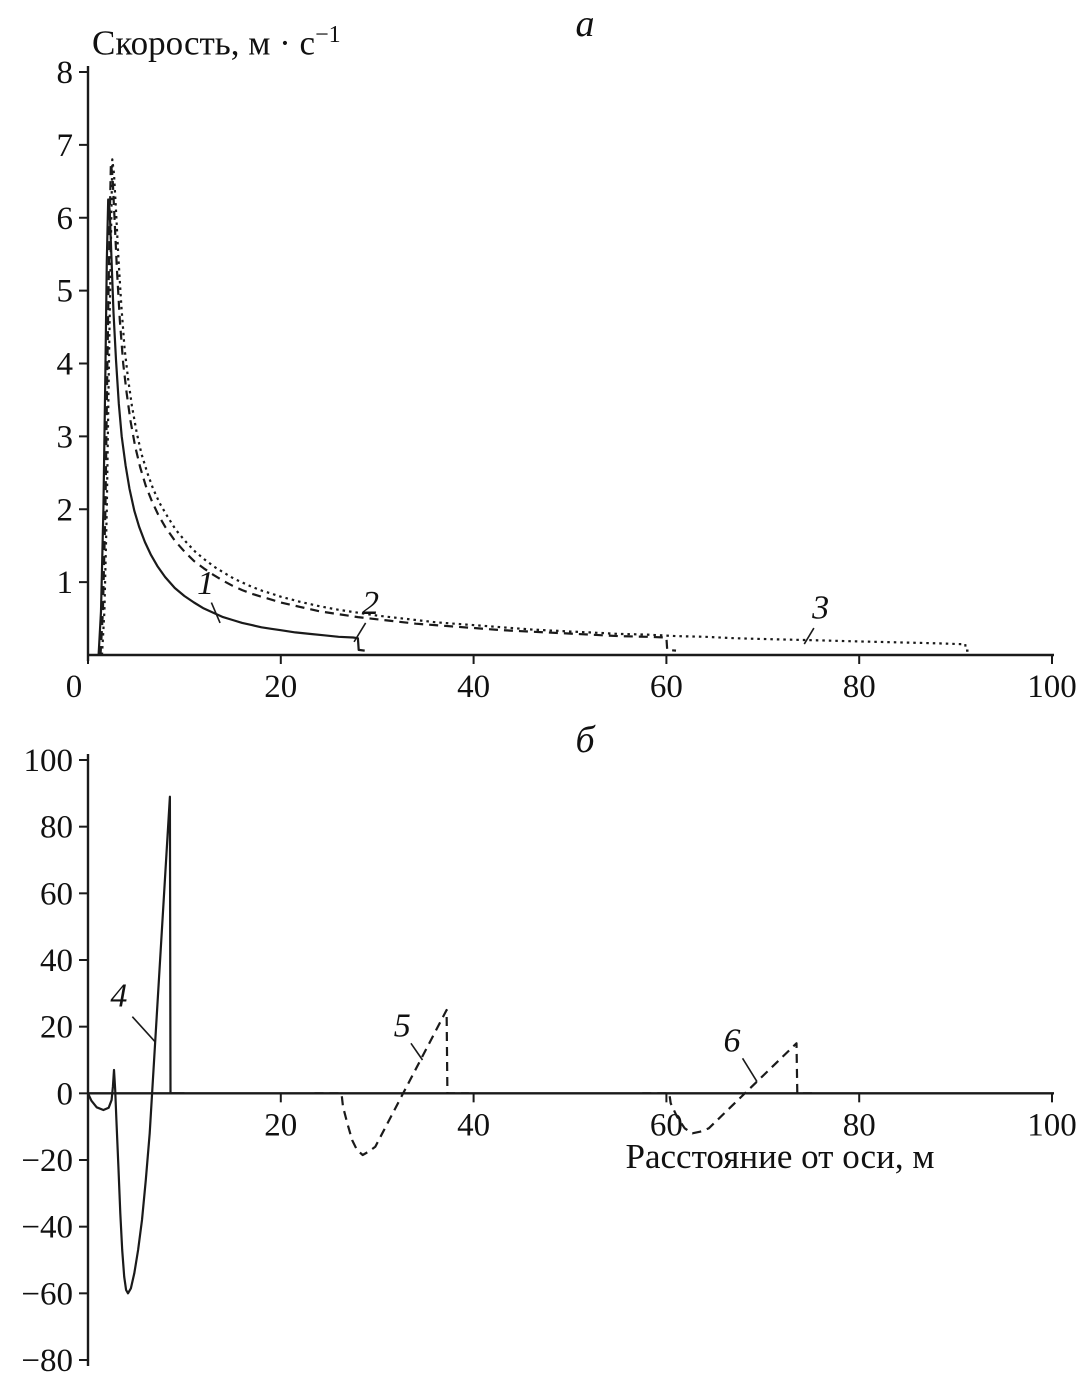  Describe the element at coordinates (65, 73) in the screenshot. I see `y-tick-label: 8` at that location.